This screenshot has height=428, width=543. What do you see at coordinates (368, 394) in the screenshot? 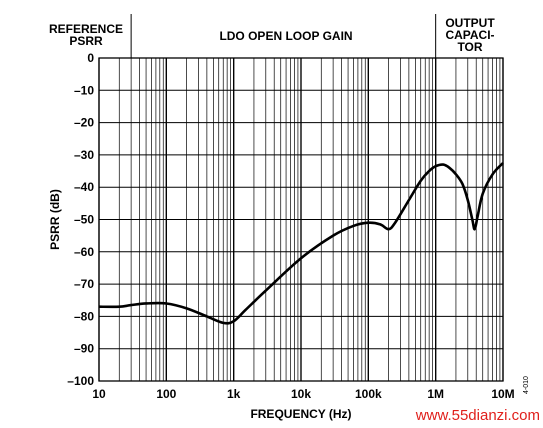
I see `x-tick-label: 100k` at bounding box center [368, 394].